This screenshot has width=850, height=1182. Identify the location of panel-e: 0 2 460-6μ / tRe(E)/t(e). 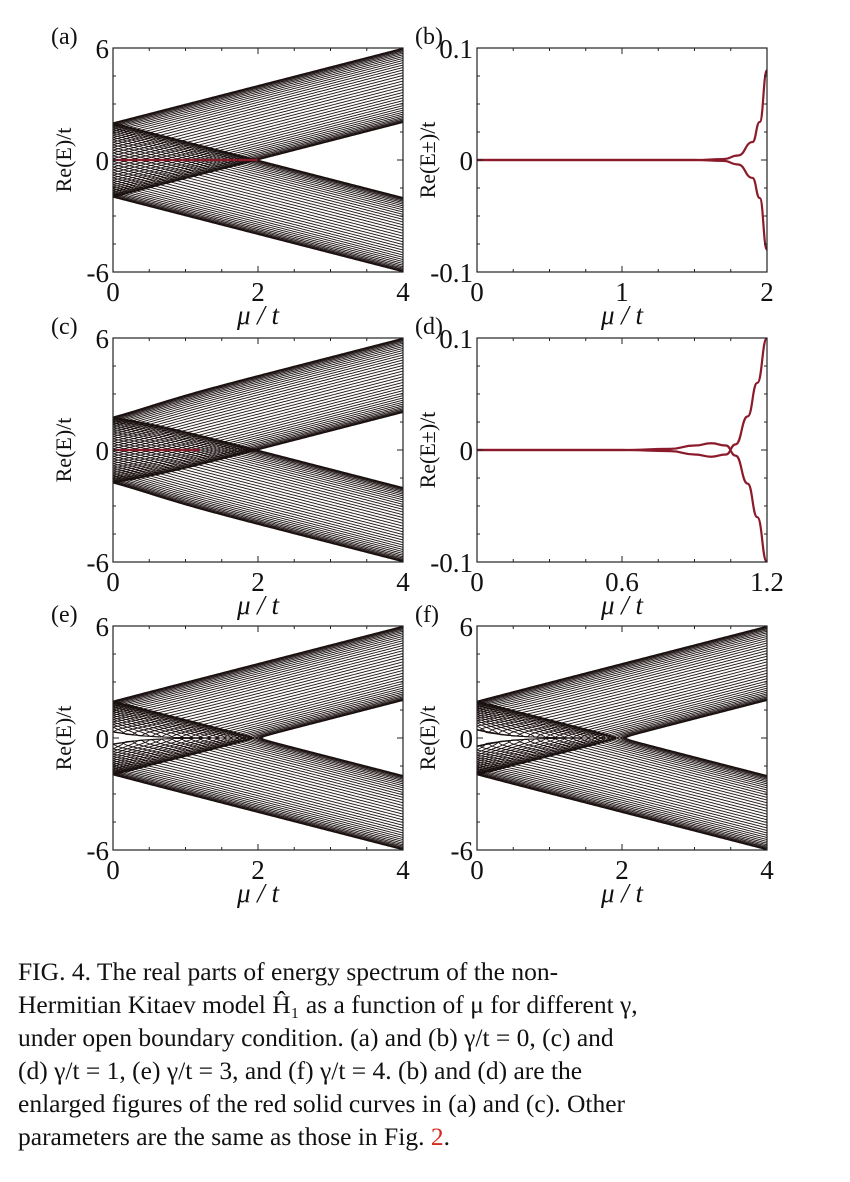
(230, 755).